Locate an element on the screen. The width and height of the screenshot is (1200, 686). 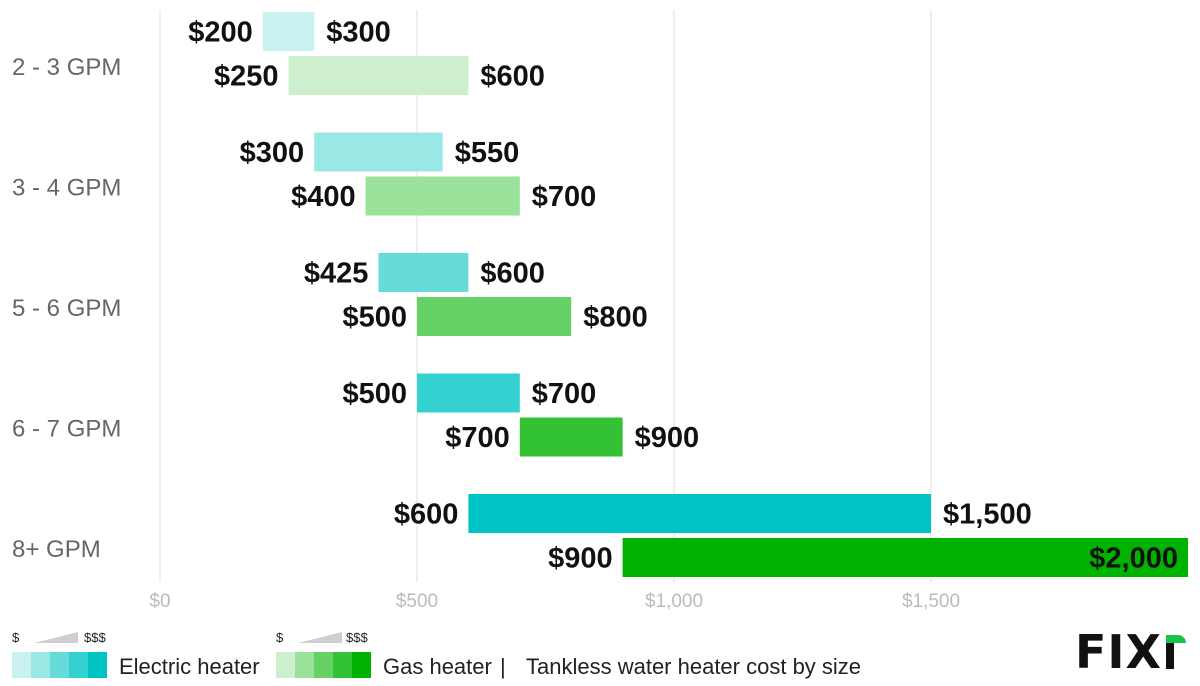
range-high-label: $800 is located at coordinates (615, 318).